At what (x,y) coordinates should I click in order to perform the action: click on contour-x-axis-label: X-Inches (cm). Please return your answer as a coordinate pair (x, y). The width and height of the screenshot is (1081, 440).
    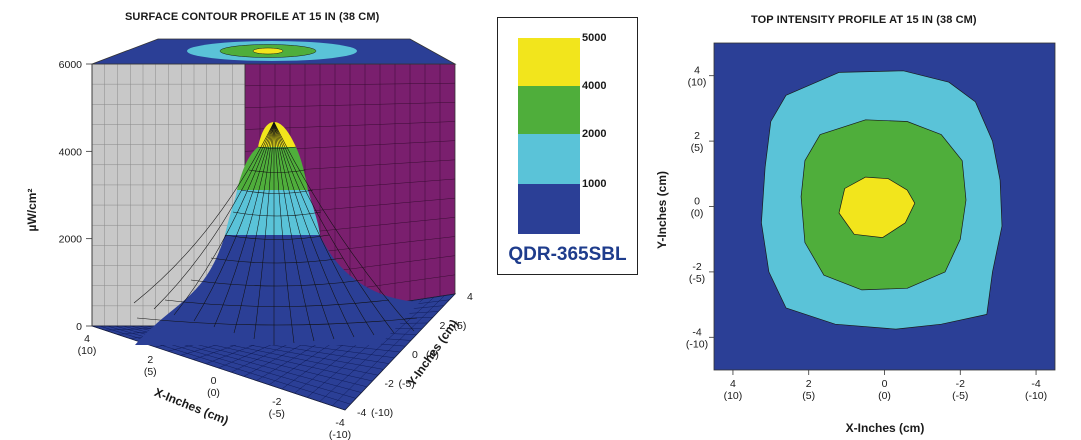
    Looking at the image, I should click on (885, 428).